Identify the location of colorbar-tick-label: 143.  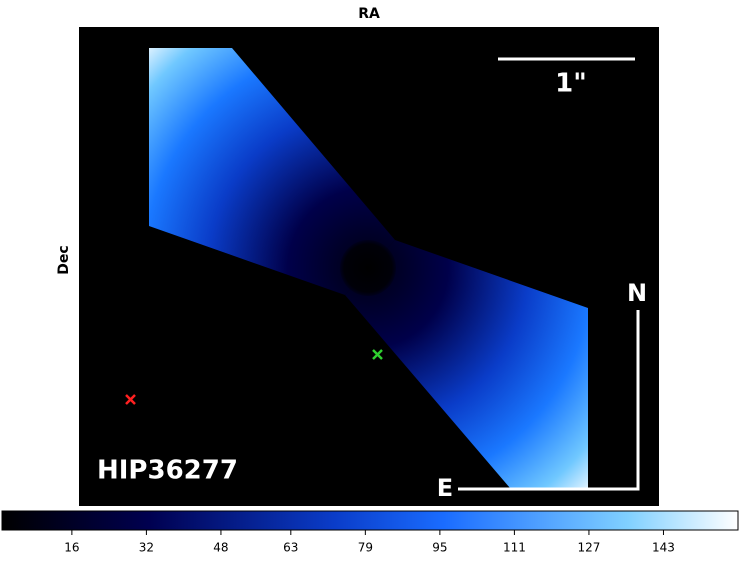
(663, 548).